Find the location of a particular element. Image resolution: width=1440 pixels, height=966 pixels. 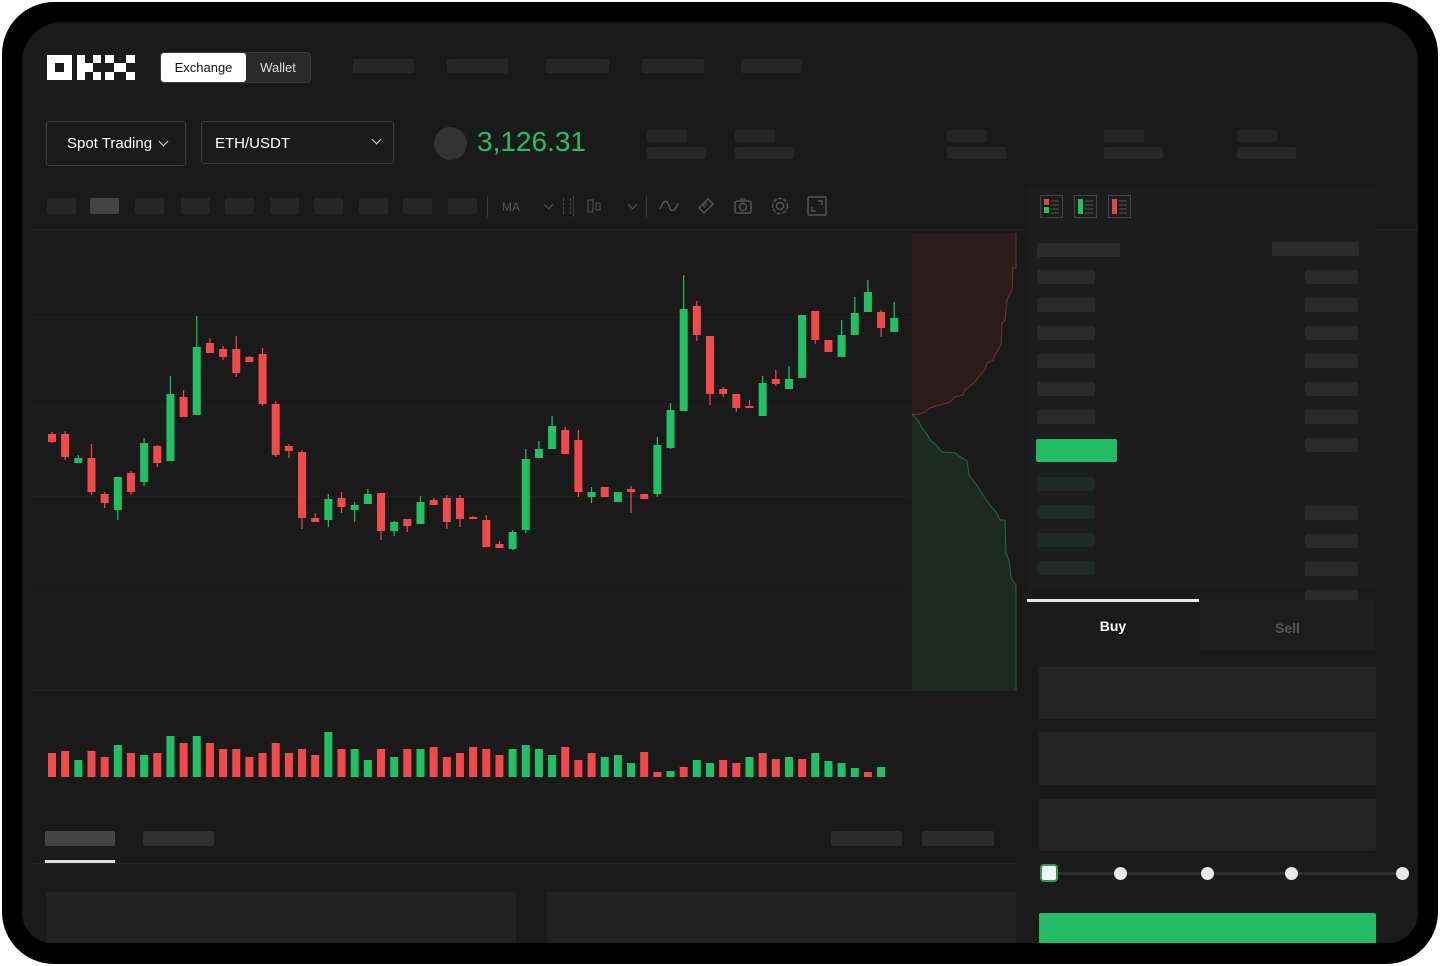

tab-buy: Buy is located at coordinates (1113, 626).